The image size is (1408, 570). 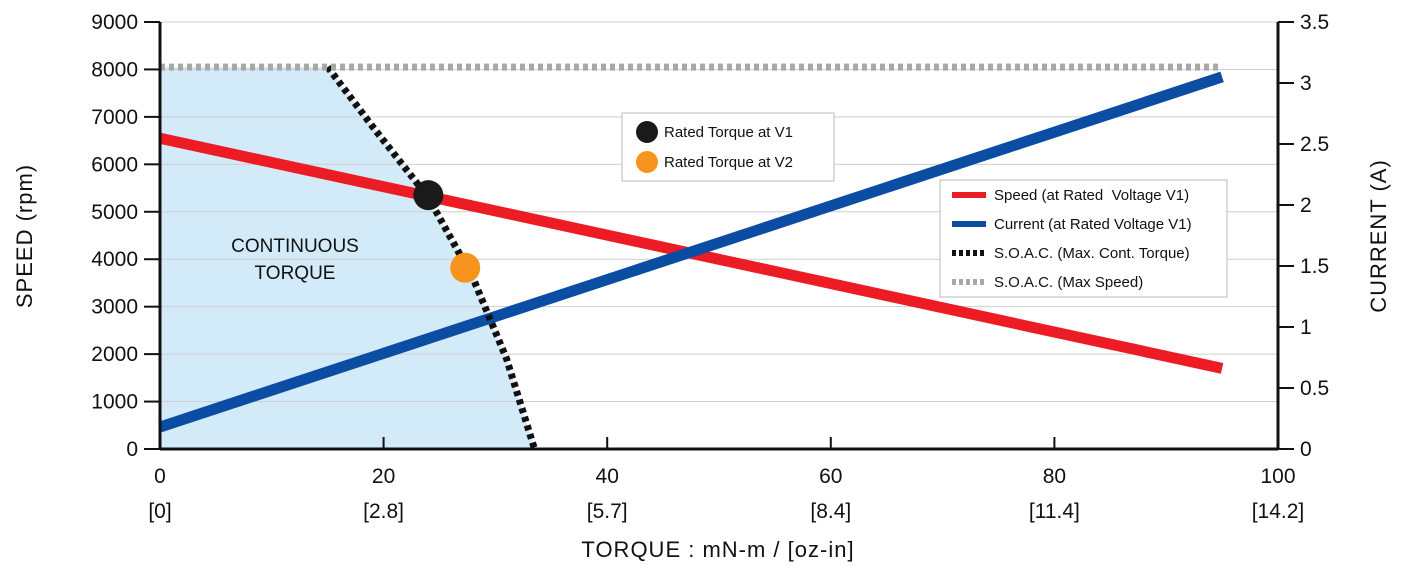 I want to click on x-tick-sublabel-3: [8.4], so click(x=830, y=511).